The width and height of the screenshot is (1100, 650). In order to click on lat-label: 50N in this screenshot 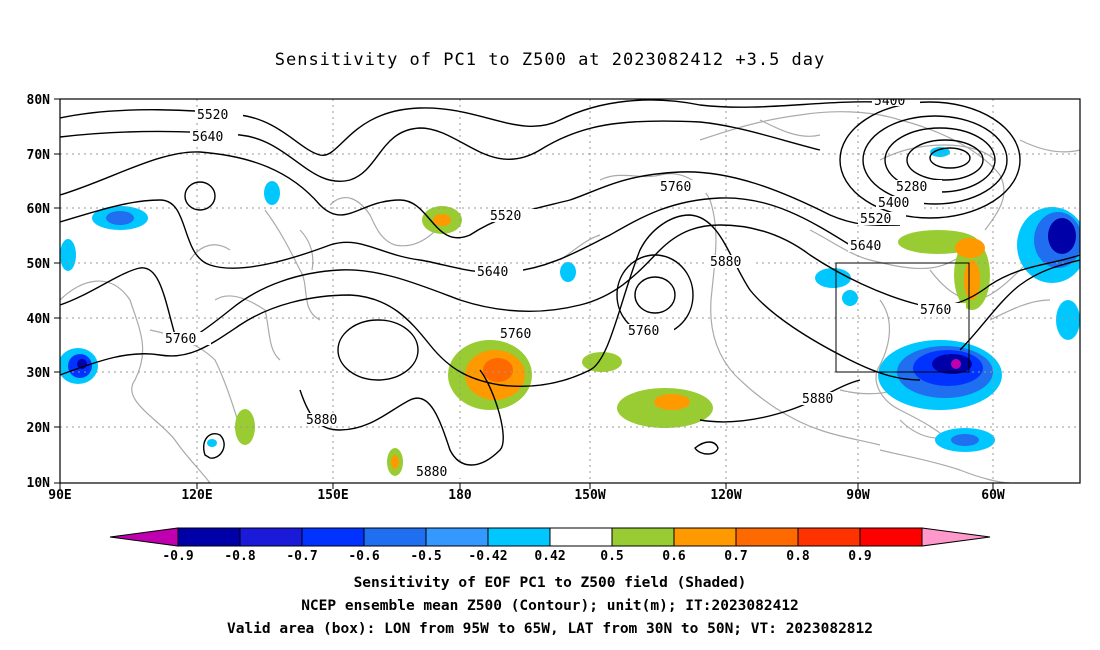, I will do `click(39, 264)`.